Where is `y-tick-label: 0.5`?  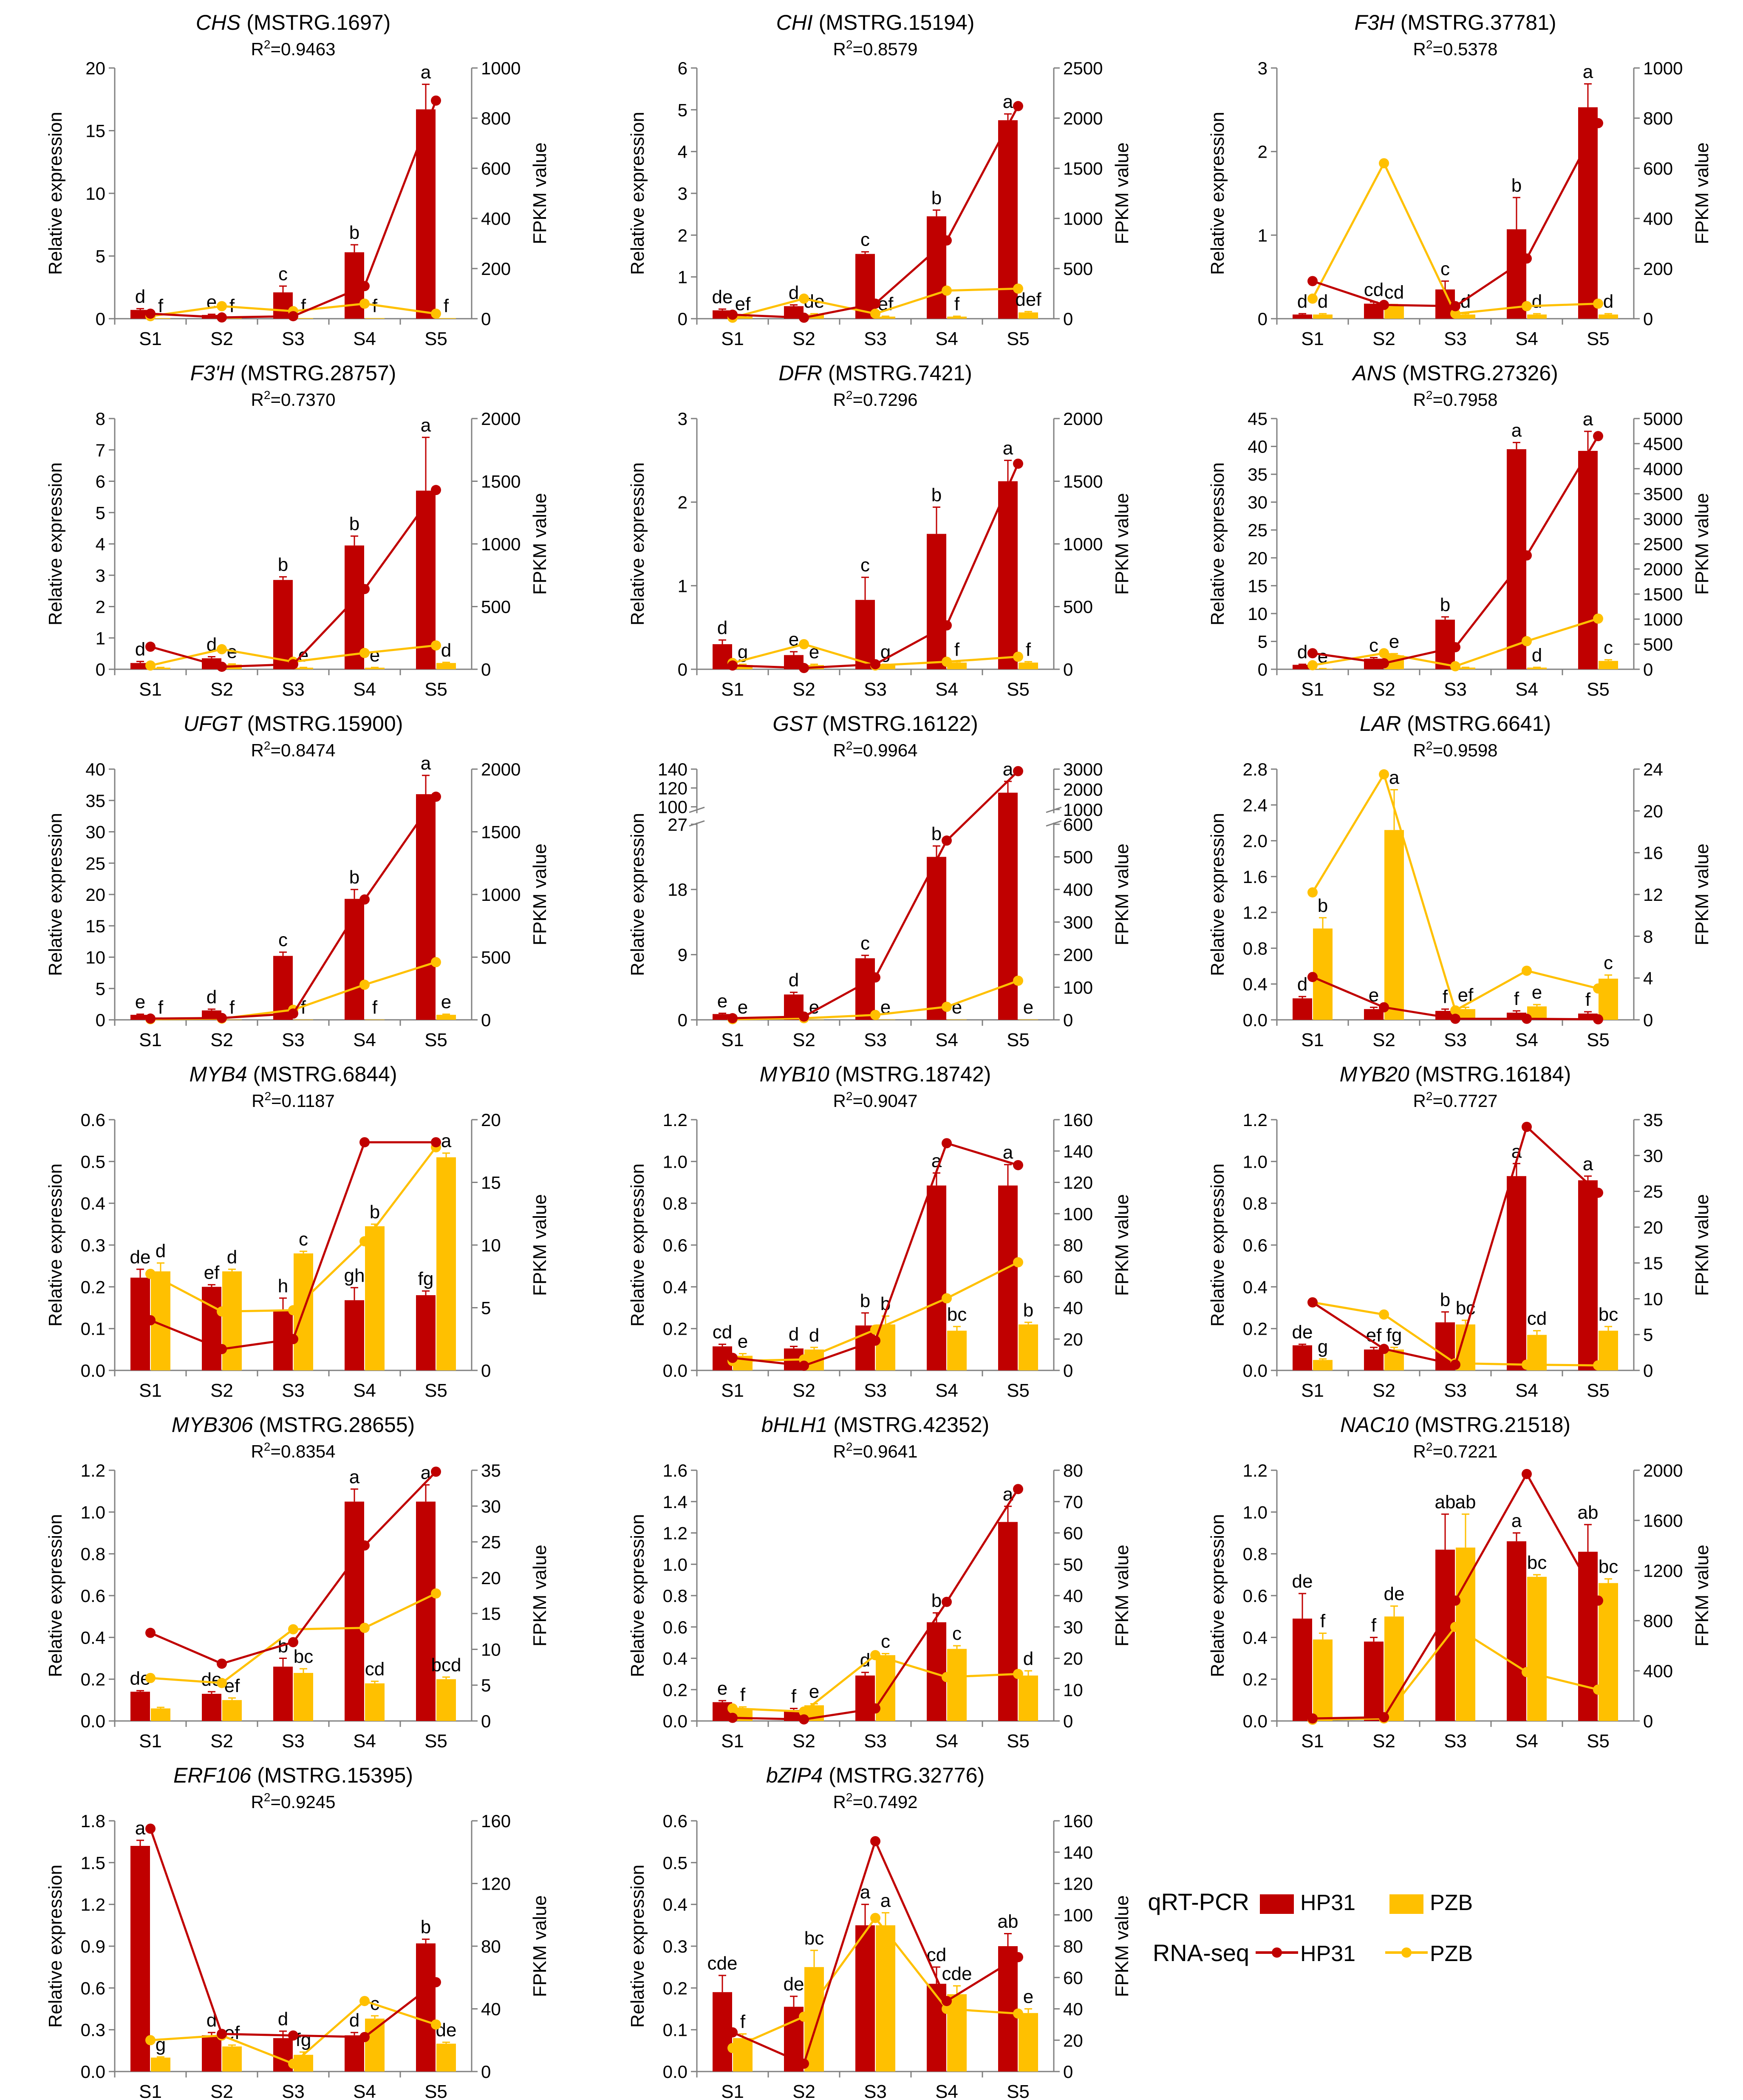 y-tick-label: 0.5 is located at coordinates (675, 1863).